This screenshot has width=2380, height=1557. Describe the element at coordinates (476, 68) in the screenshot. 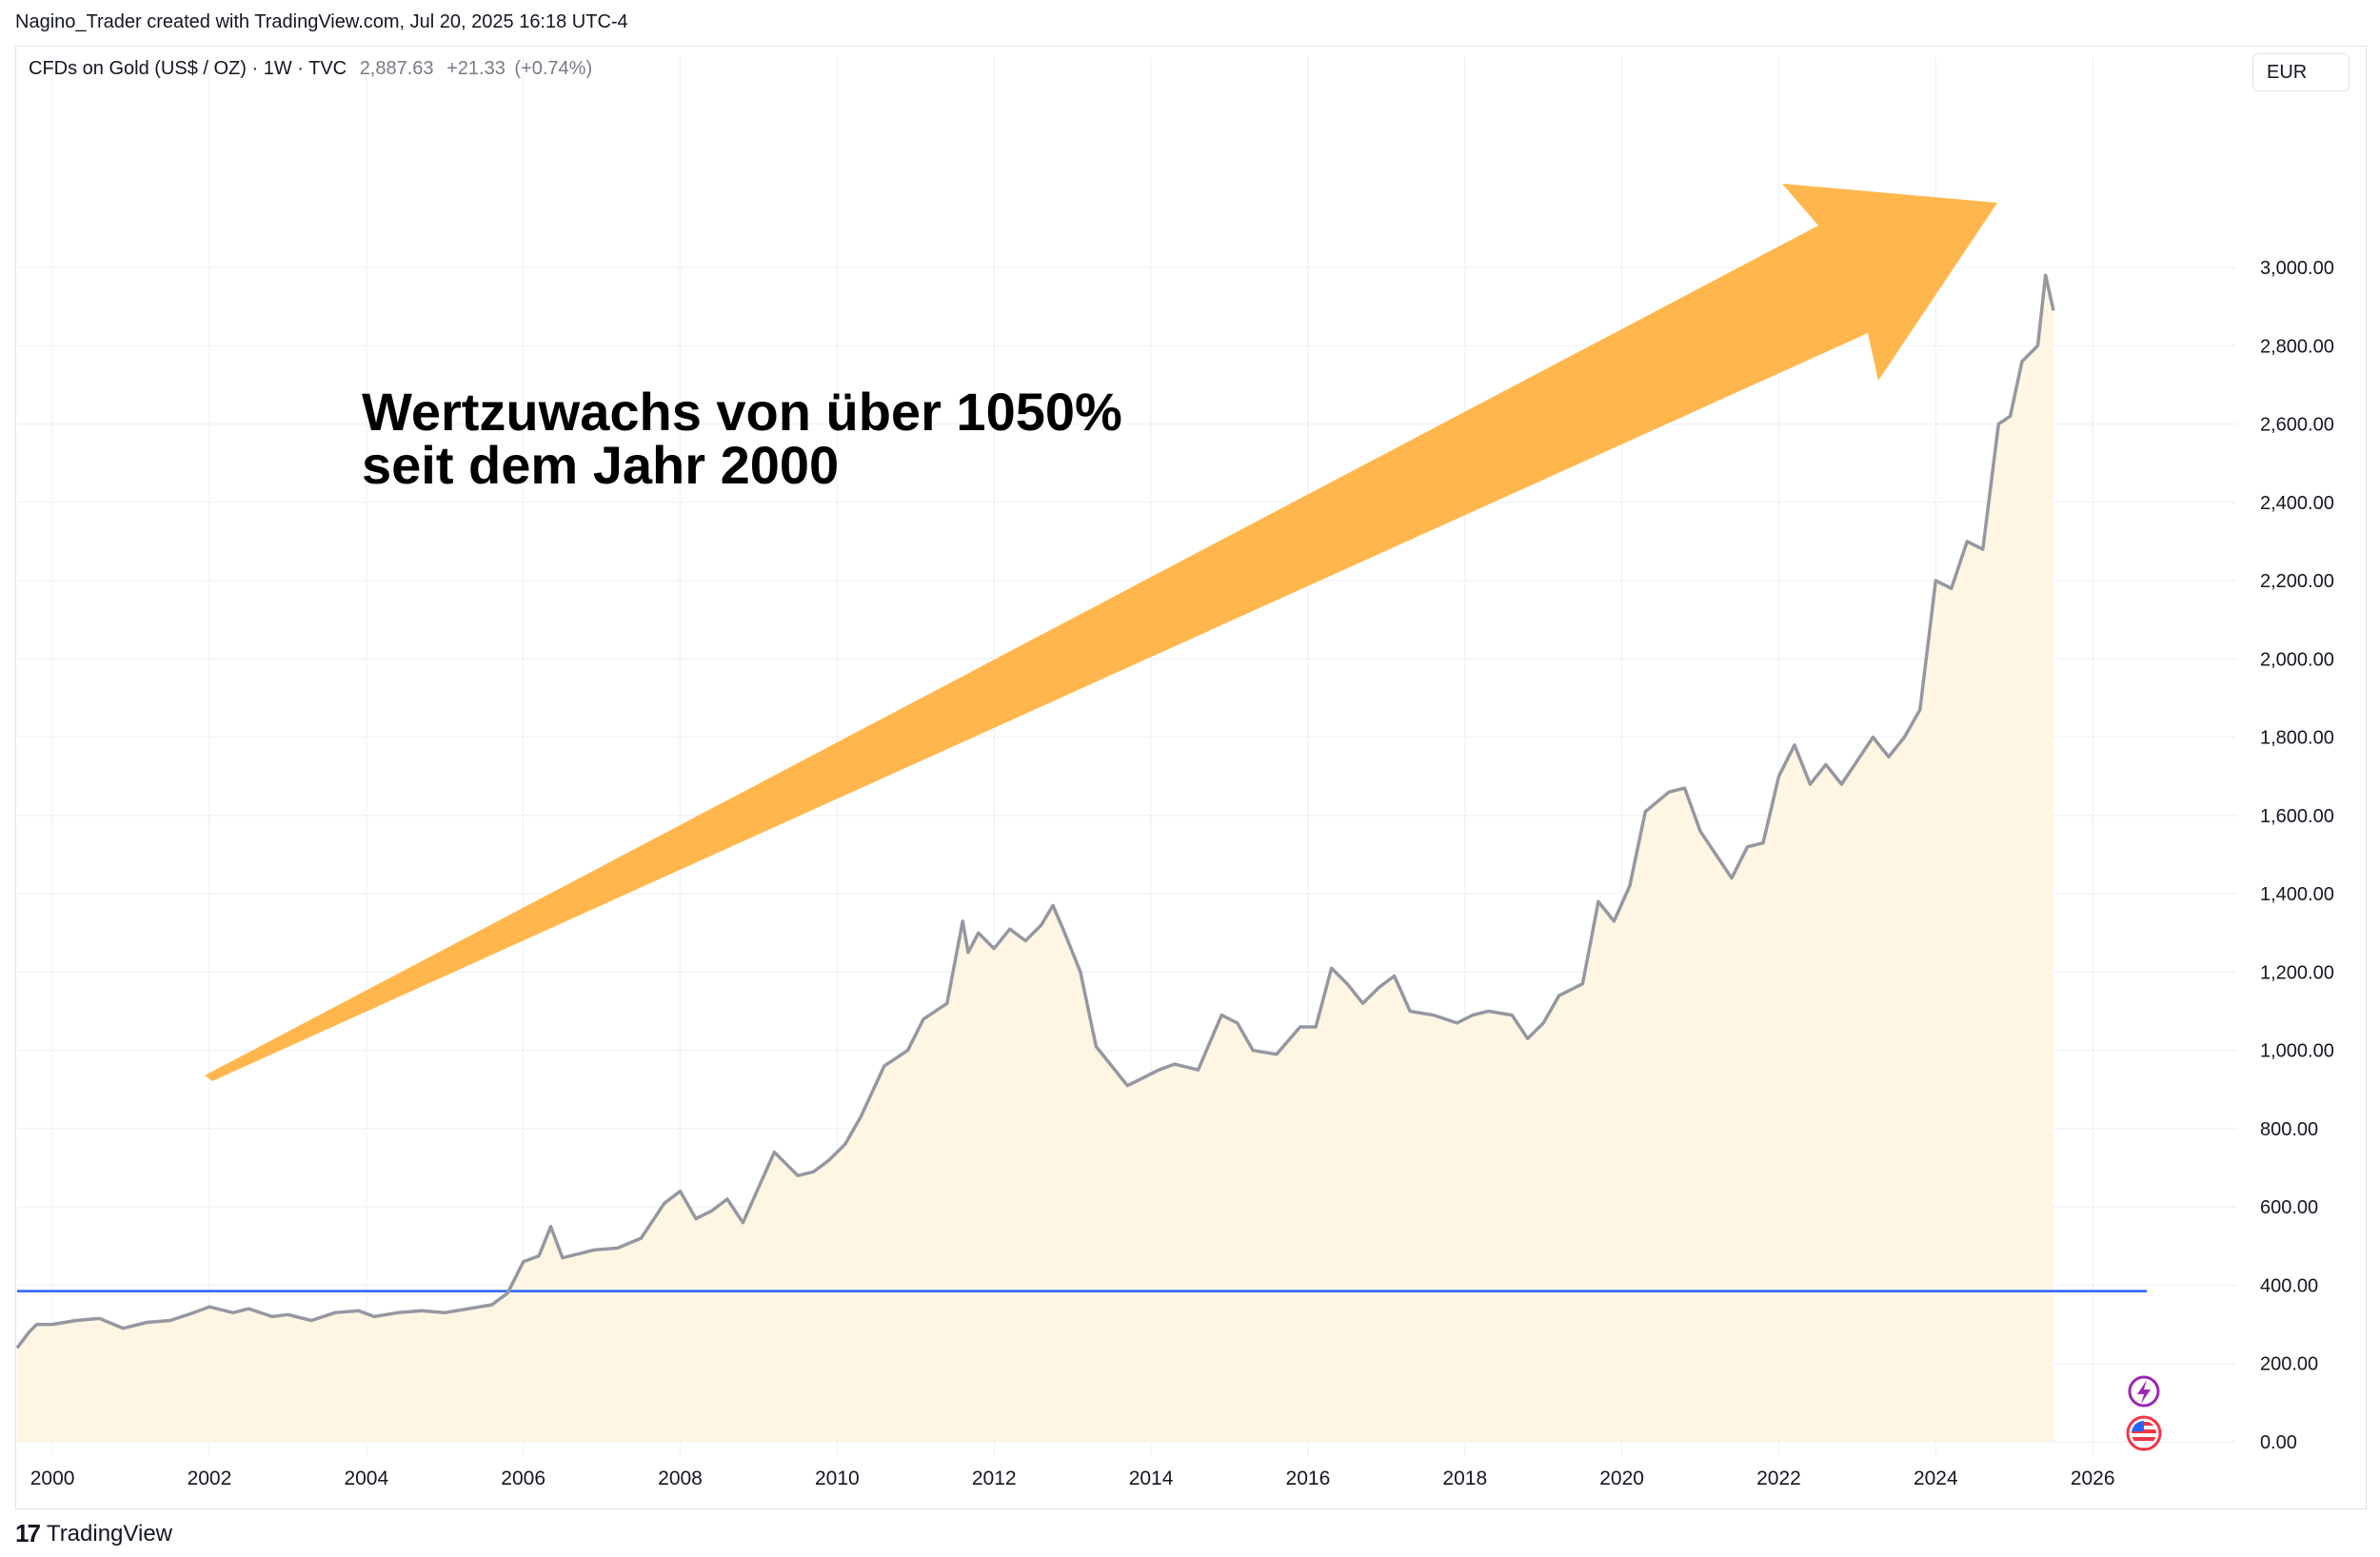

I see `price-change: +21.33` at that location.